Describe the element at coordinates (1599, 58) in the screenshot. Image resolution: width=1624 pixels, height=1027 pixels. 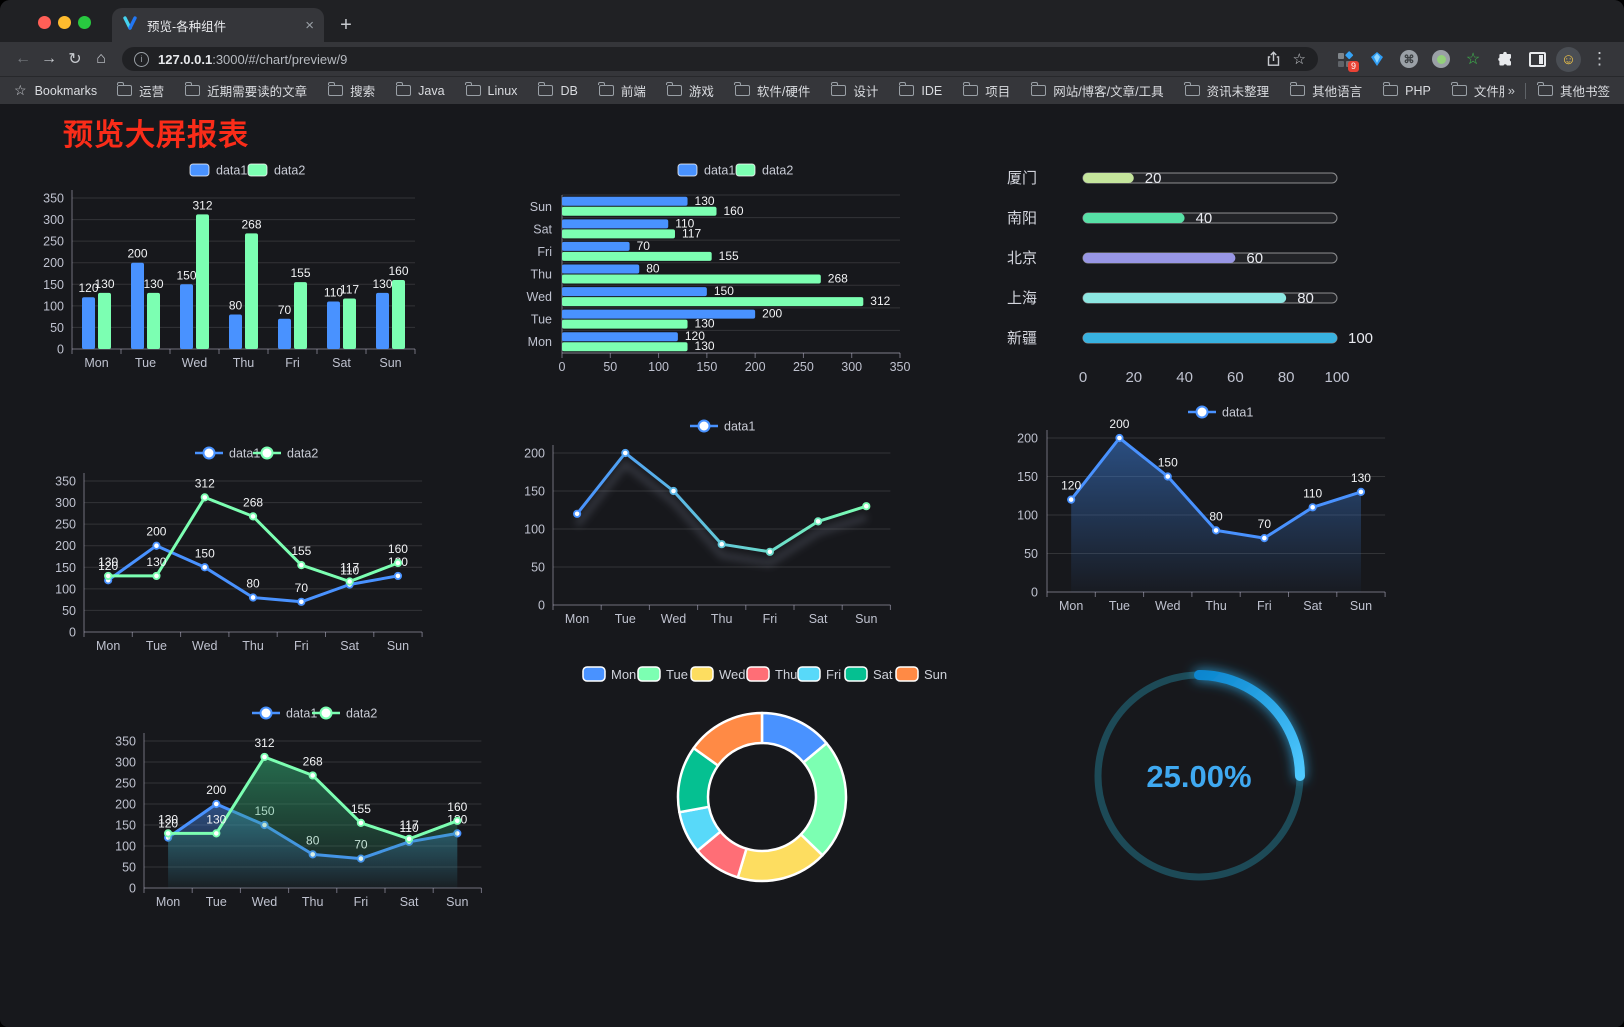
I see `browser-menu-icon: ⋮` at that location.